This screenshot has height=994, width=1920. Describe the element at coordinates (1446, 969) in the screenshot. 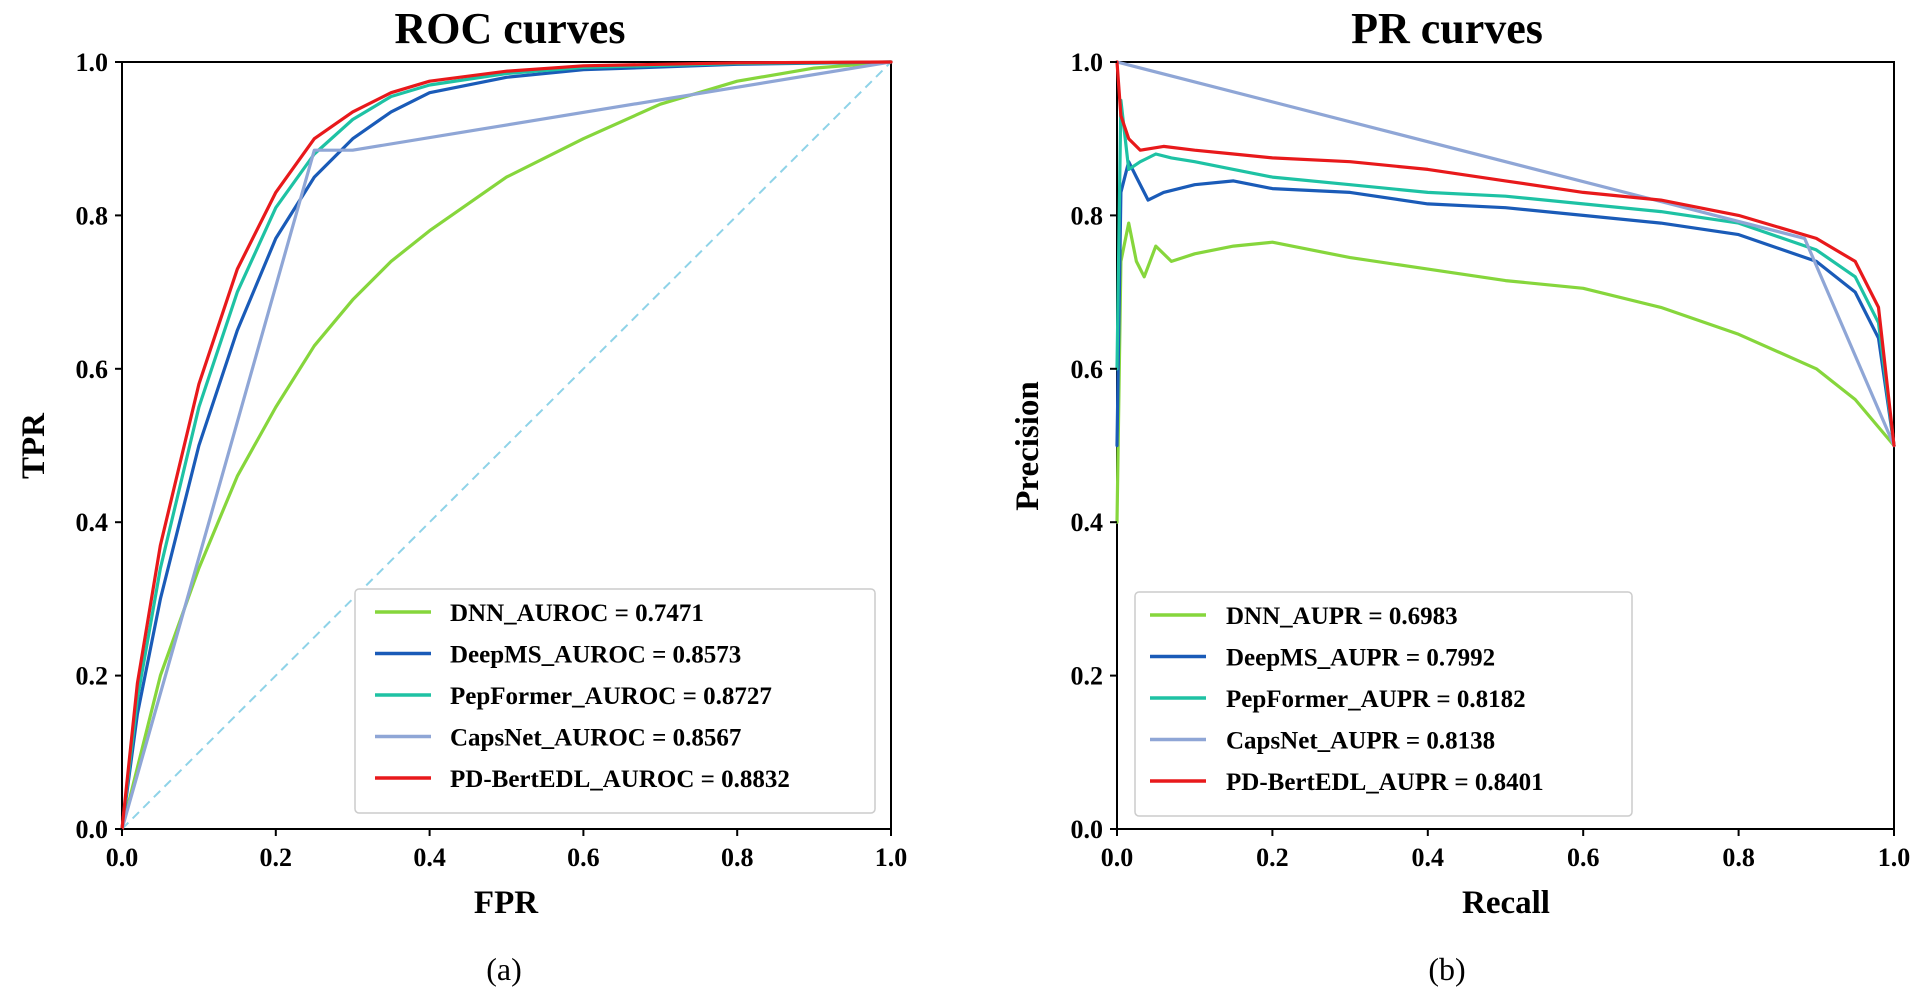

I see `pr-panel-label: (b)` at that location.